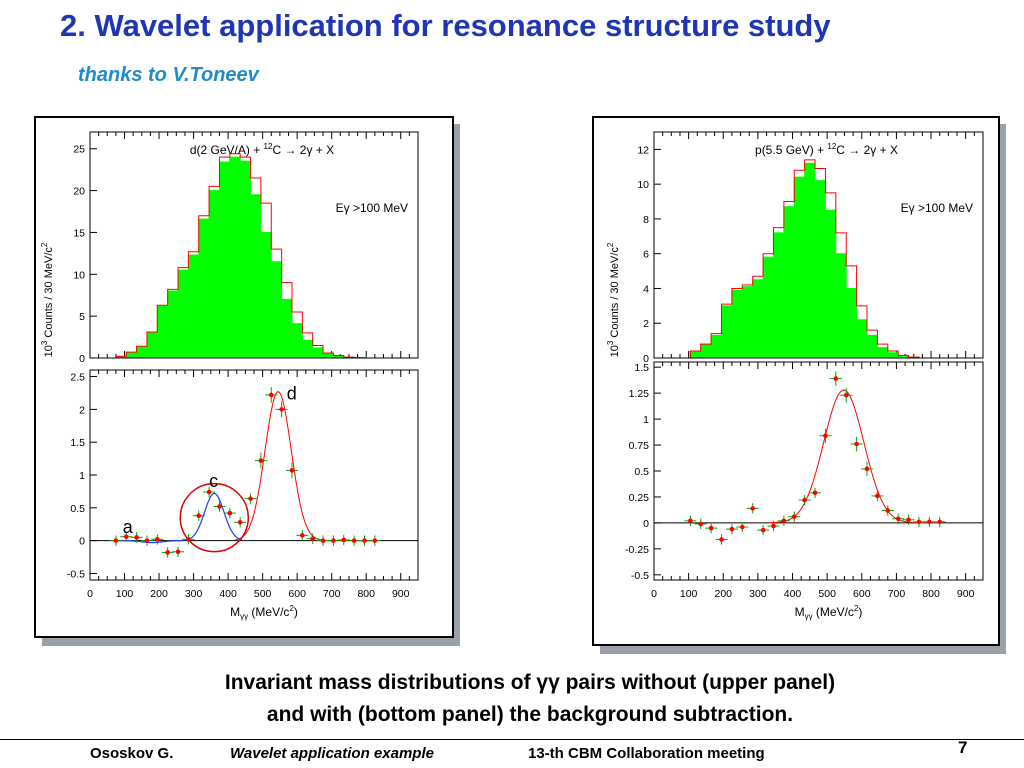 Image resolution: width=1024 pixels, height=768 pixels. I want to click on right-top-outline-line, so click(804, 258).